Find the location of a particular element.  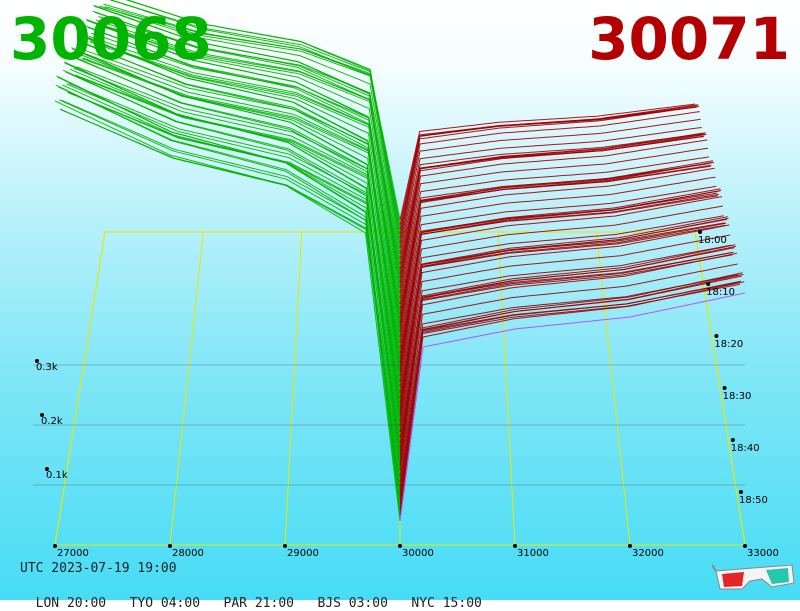

price-tick-label: 31000 is located at coordinates (533, 553).